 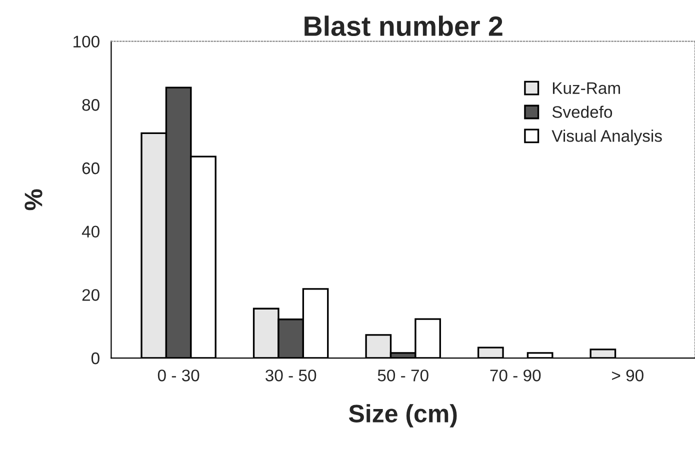 I want to click on x-tick-label: > 90, so click(x=628, y=376).